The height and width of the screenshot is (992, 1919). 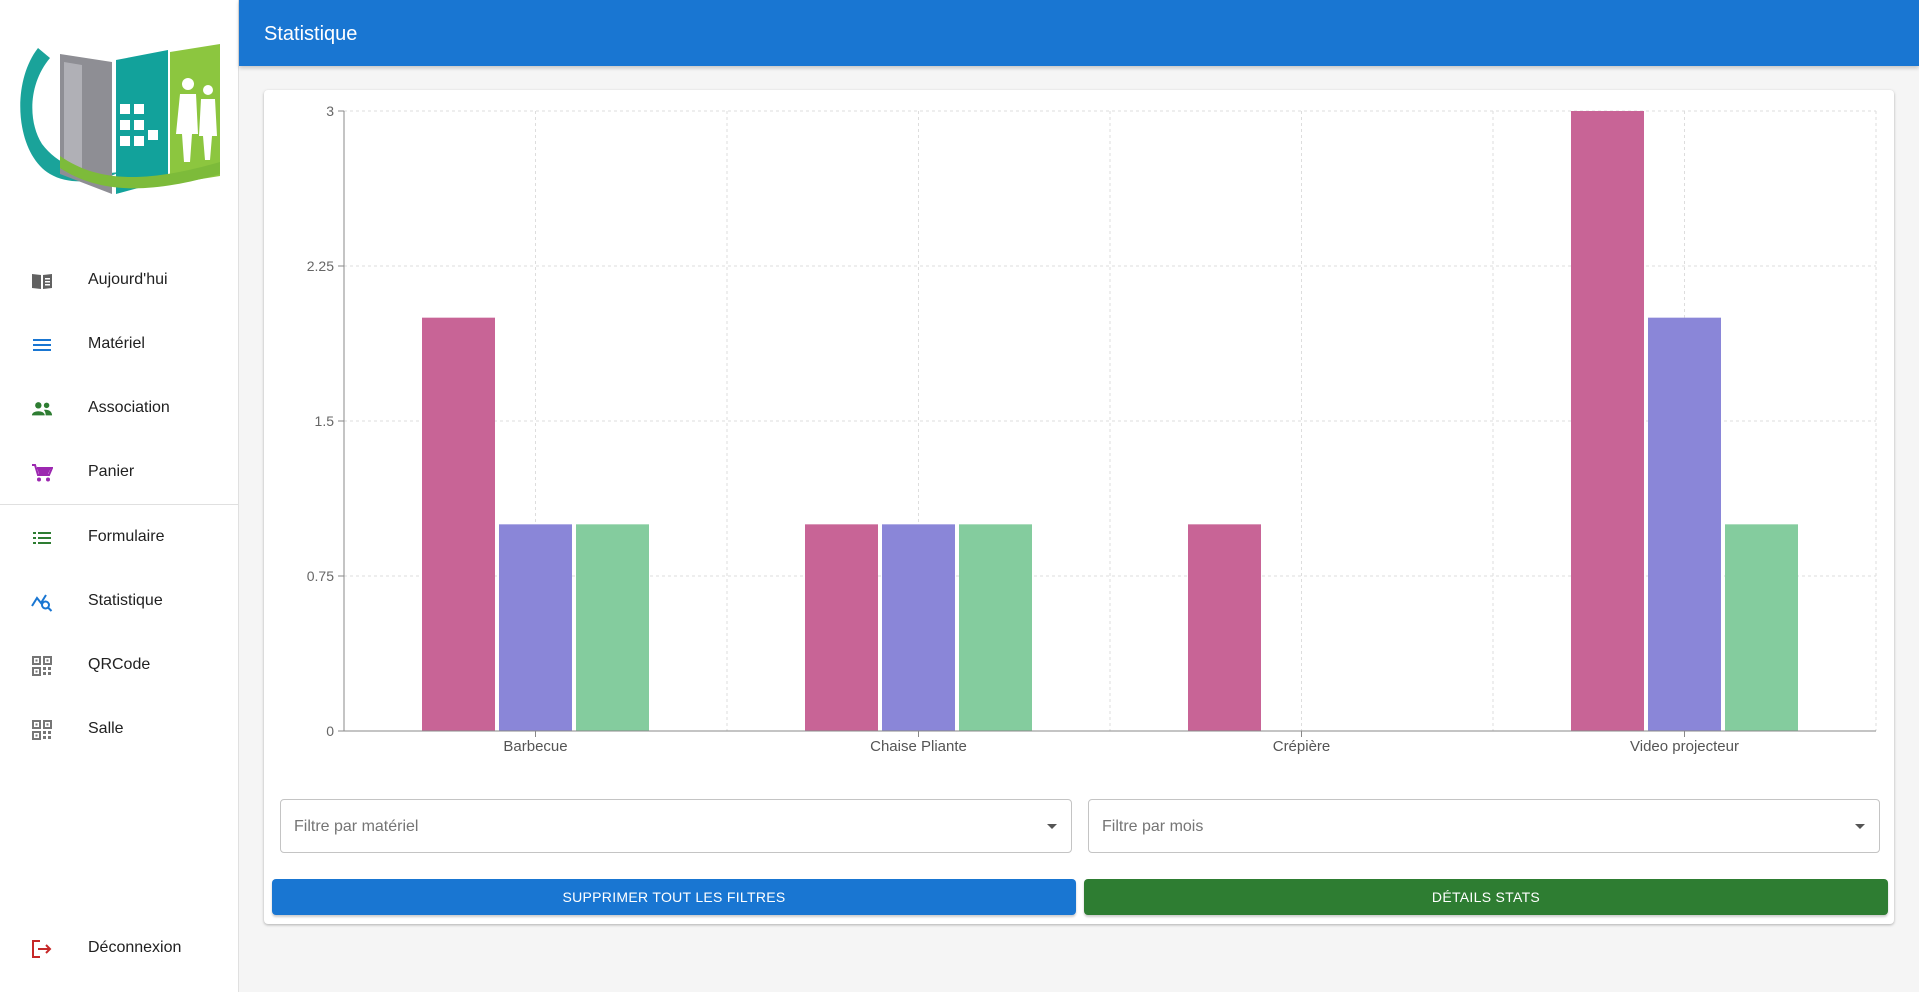 I want to click on book-open-icon, so click(x=42, y=281).